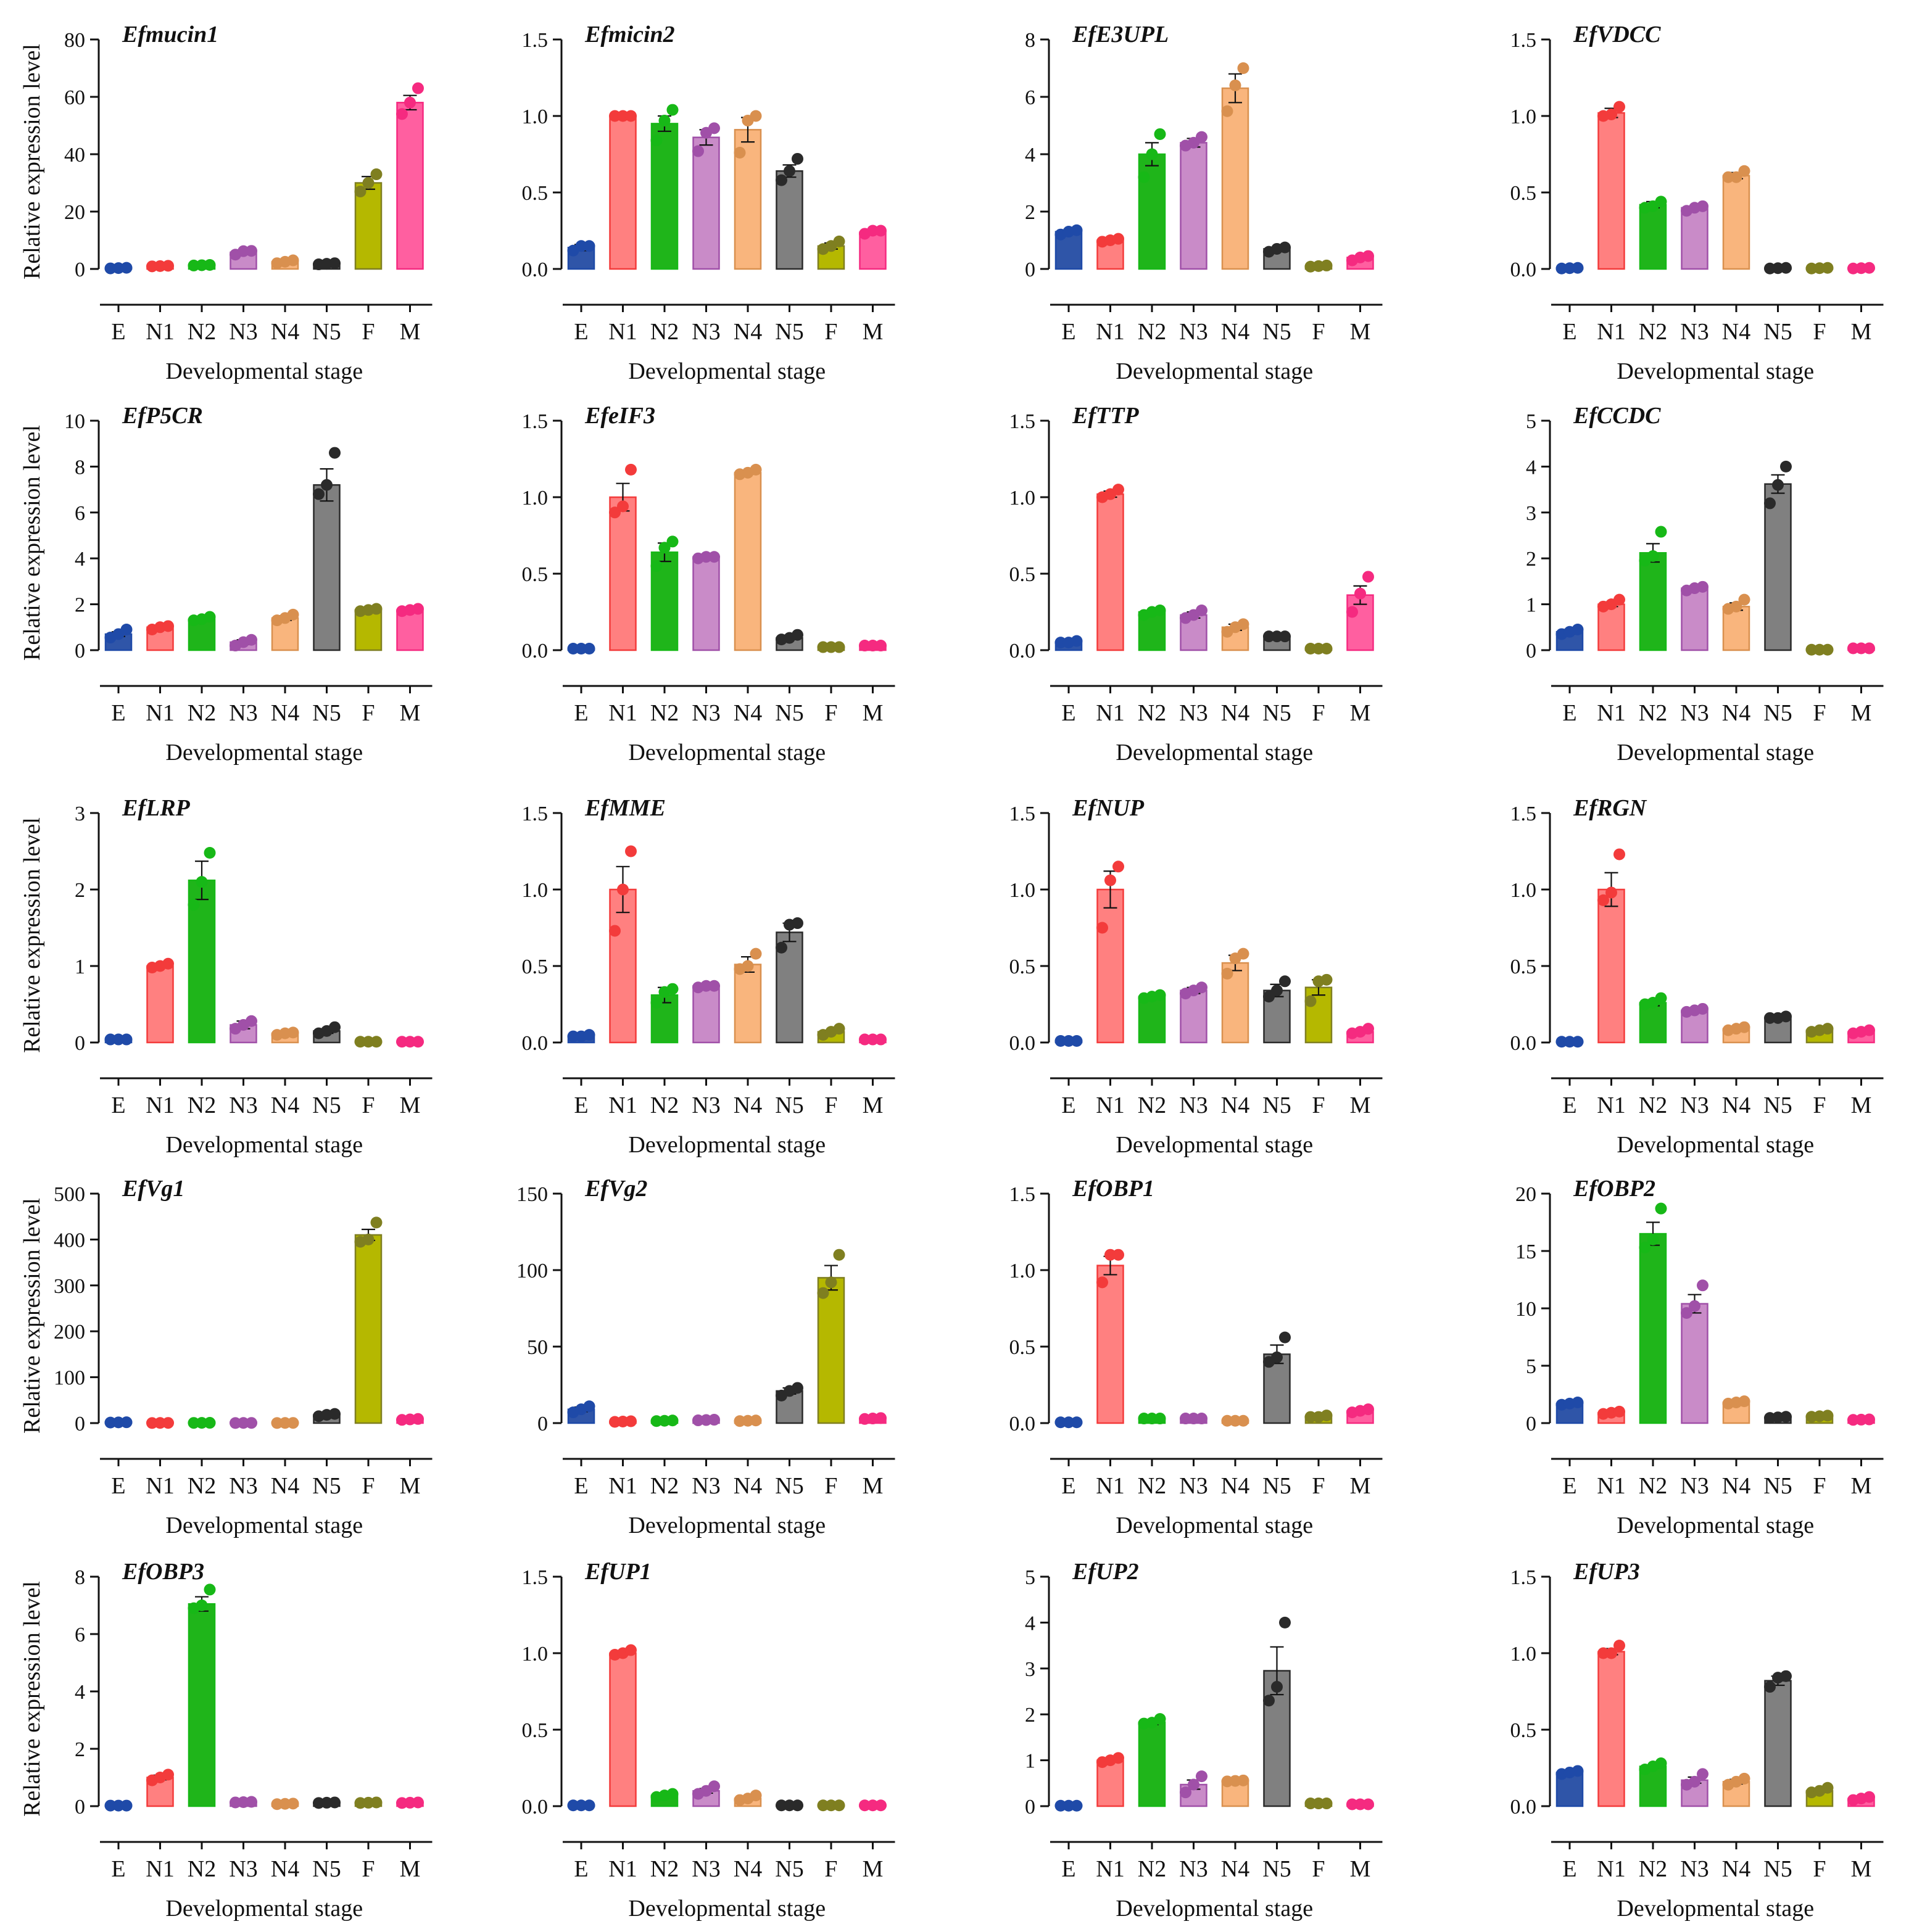 This screenshot has height=1932, width=1930. Describe the element at coordinates (160, 1004) in the screenshot. I see `bar-N1` at that location.